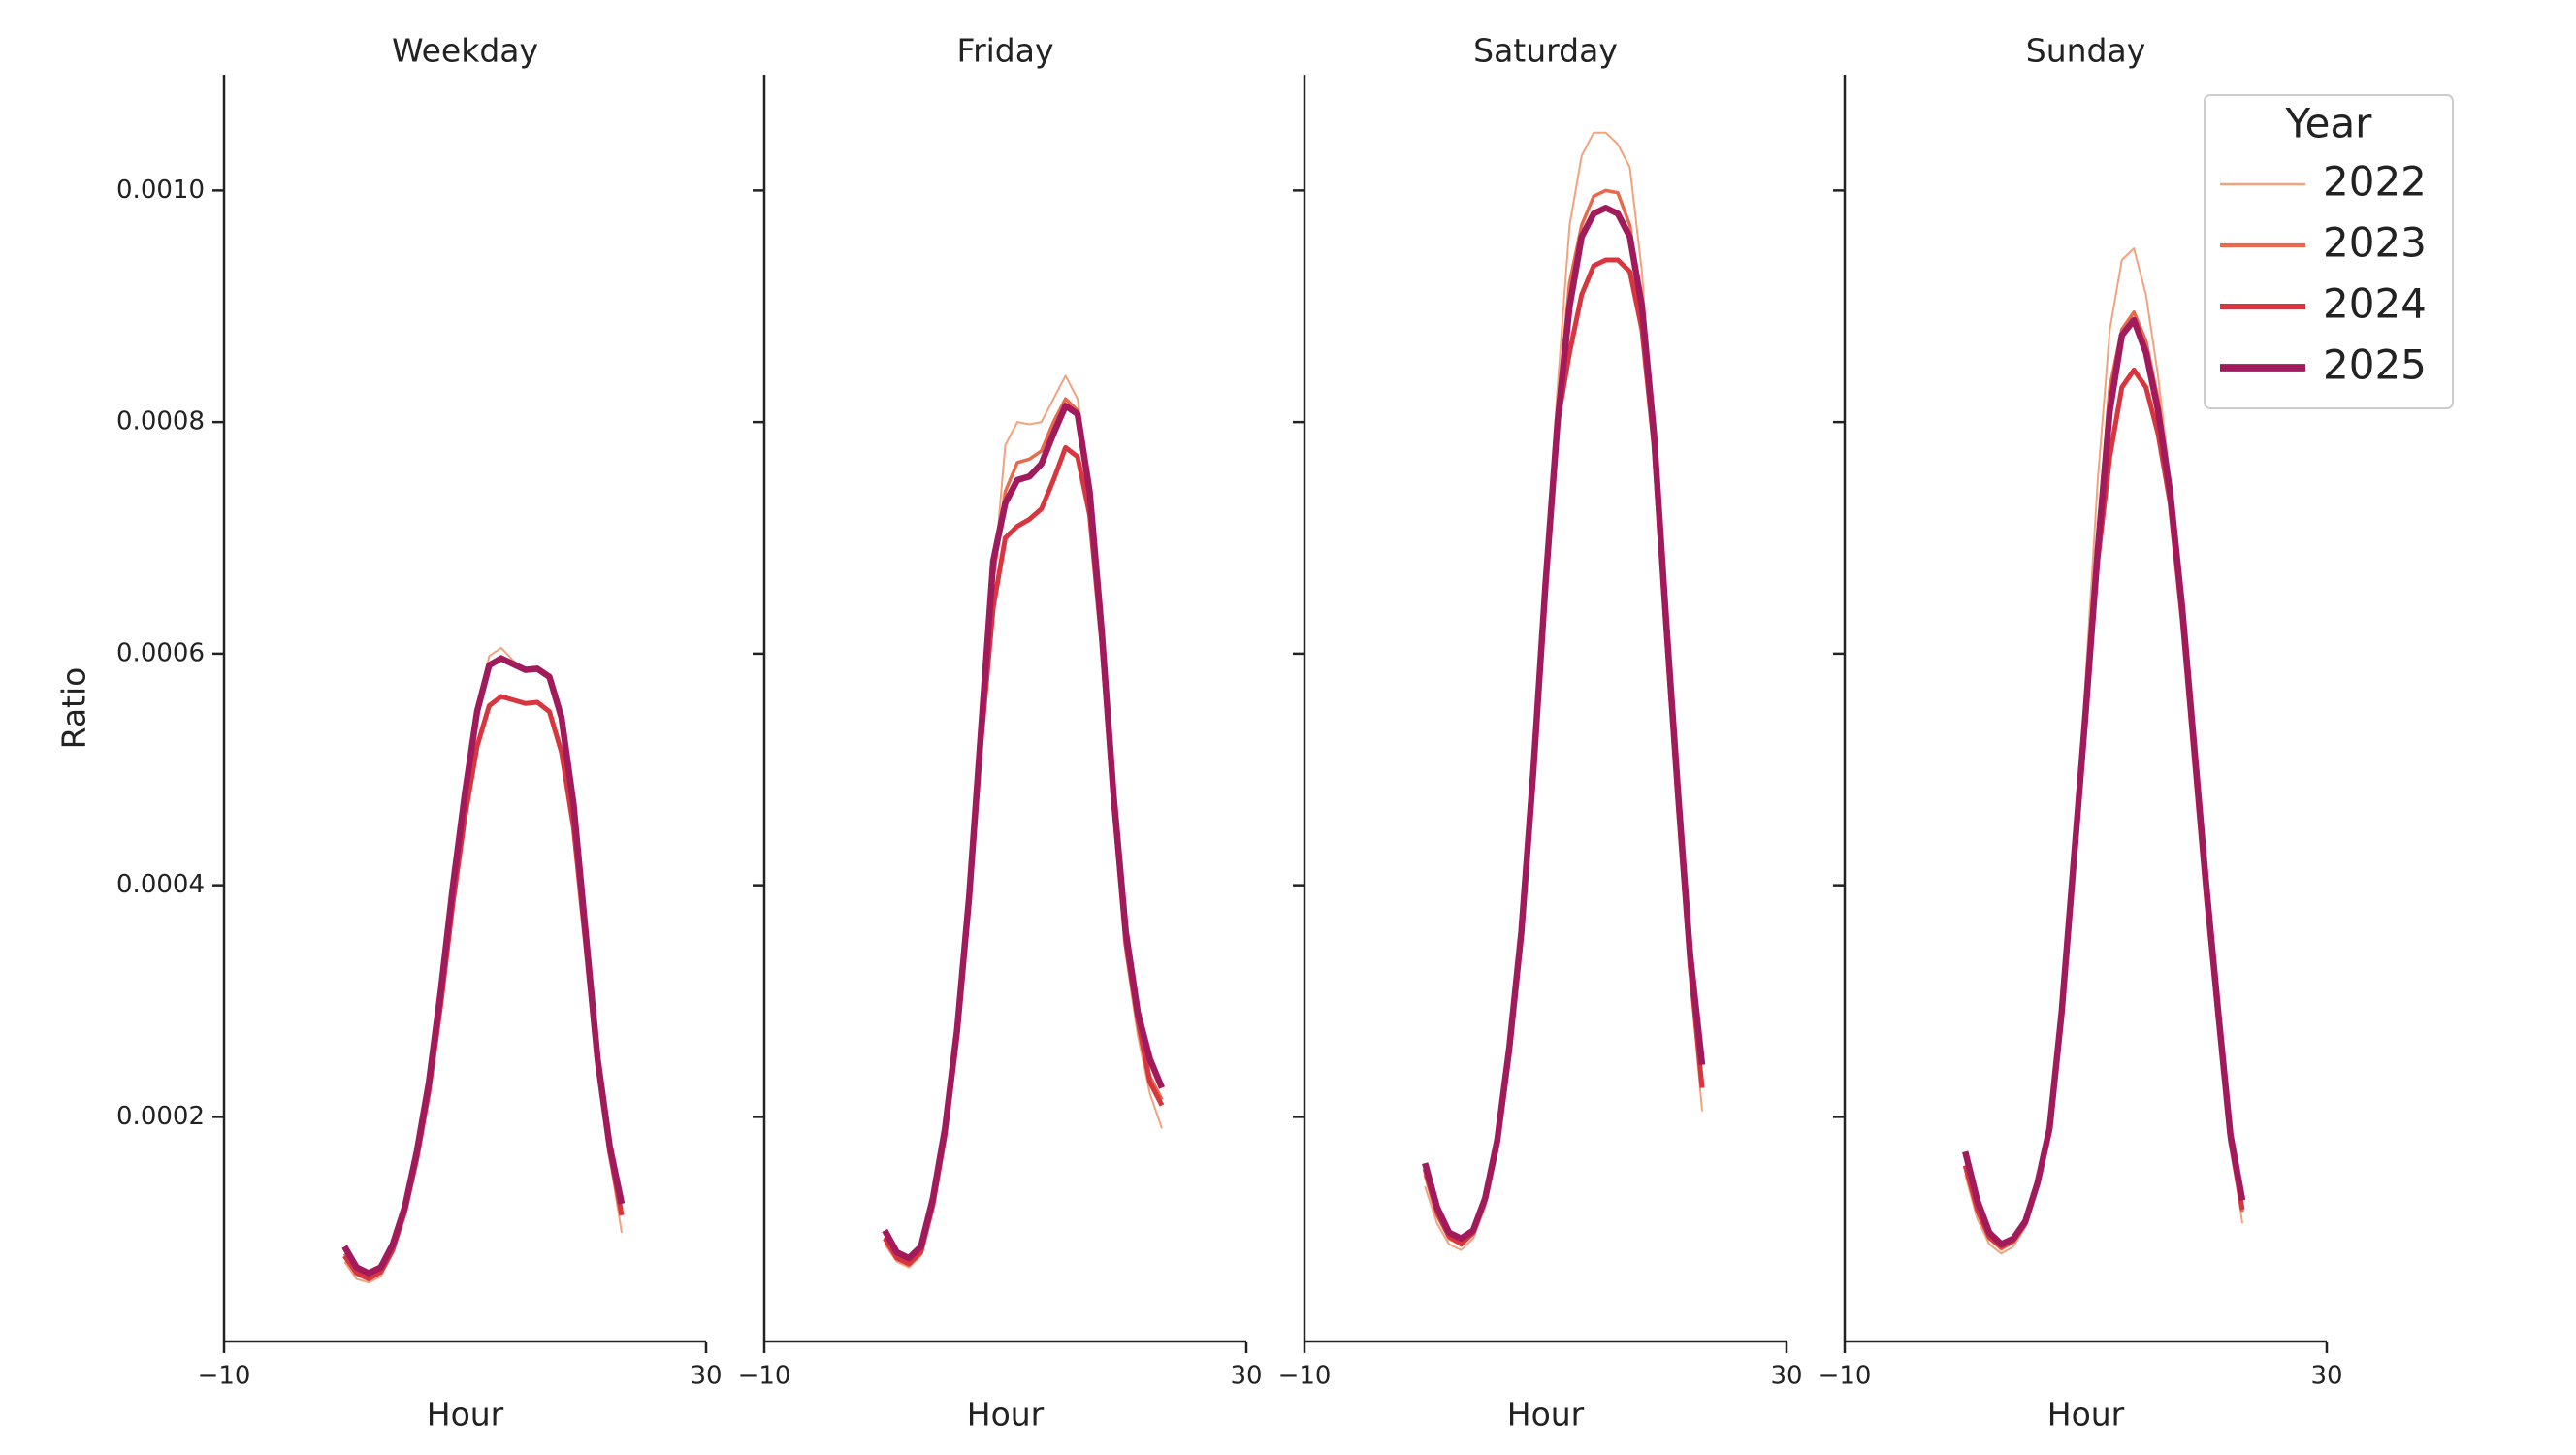  What do you see at coordinates (2375, 304) in the screenshot?
I see `legend-label: 2024` at bounding box center [2375, 304].